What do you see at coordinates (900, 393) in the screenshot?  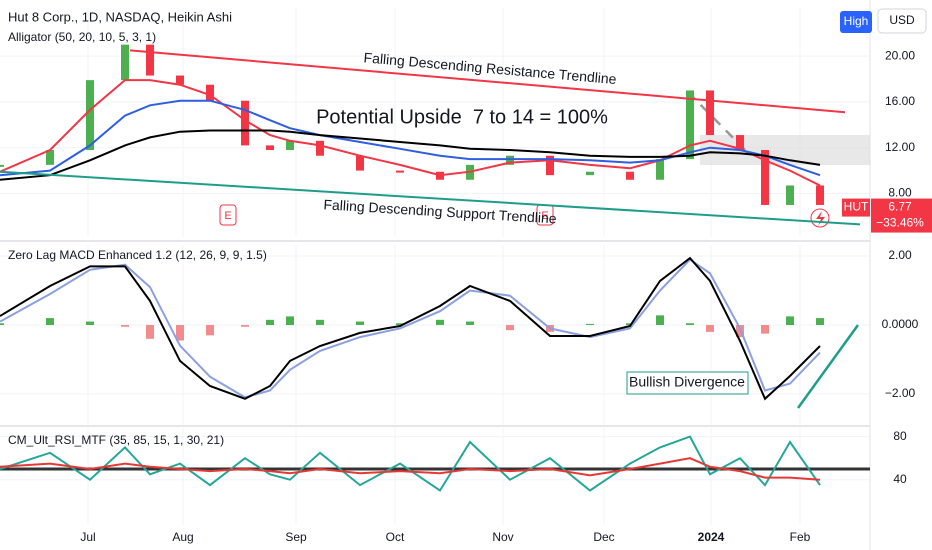 I see `y-tick-label: −2.00` at bounding box center [900, 393].